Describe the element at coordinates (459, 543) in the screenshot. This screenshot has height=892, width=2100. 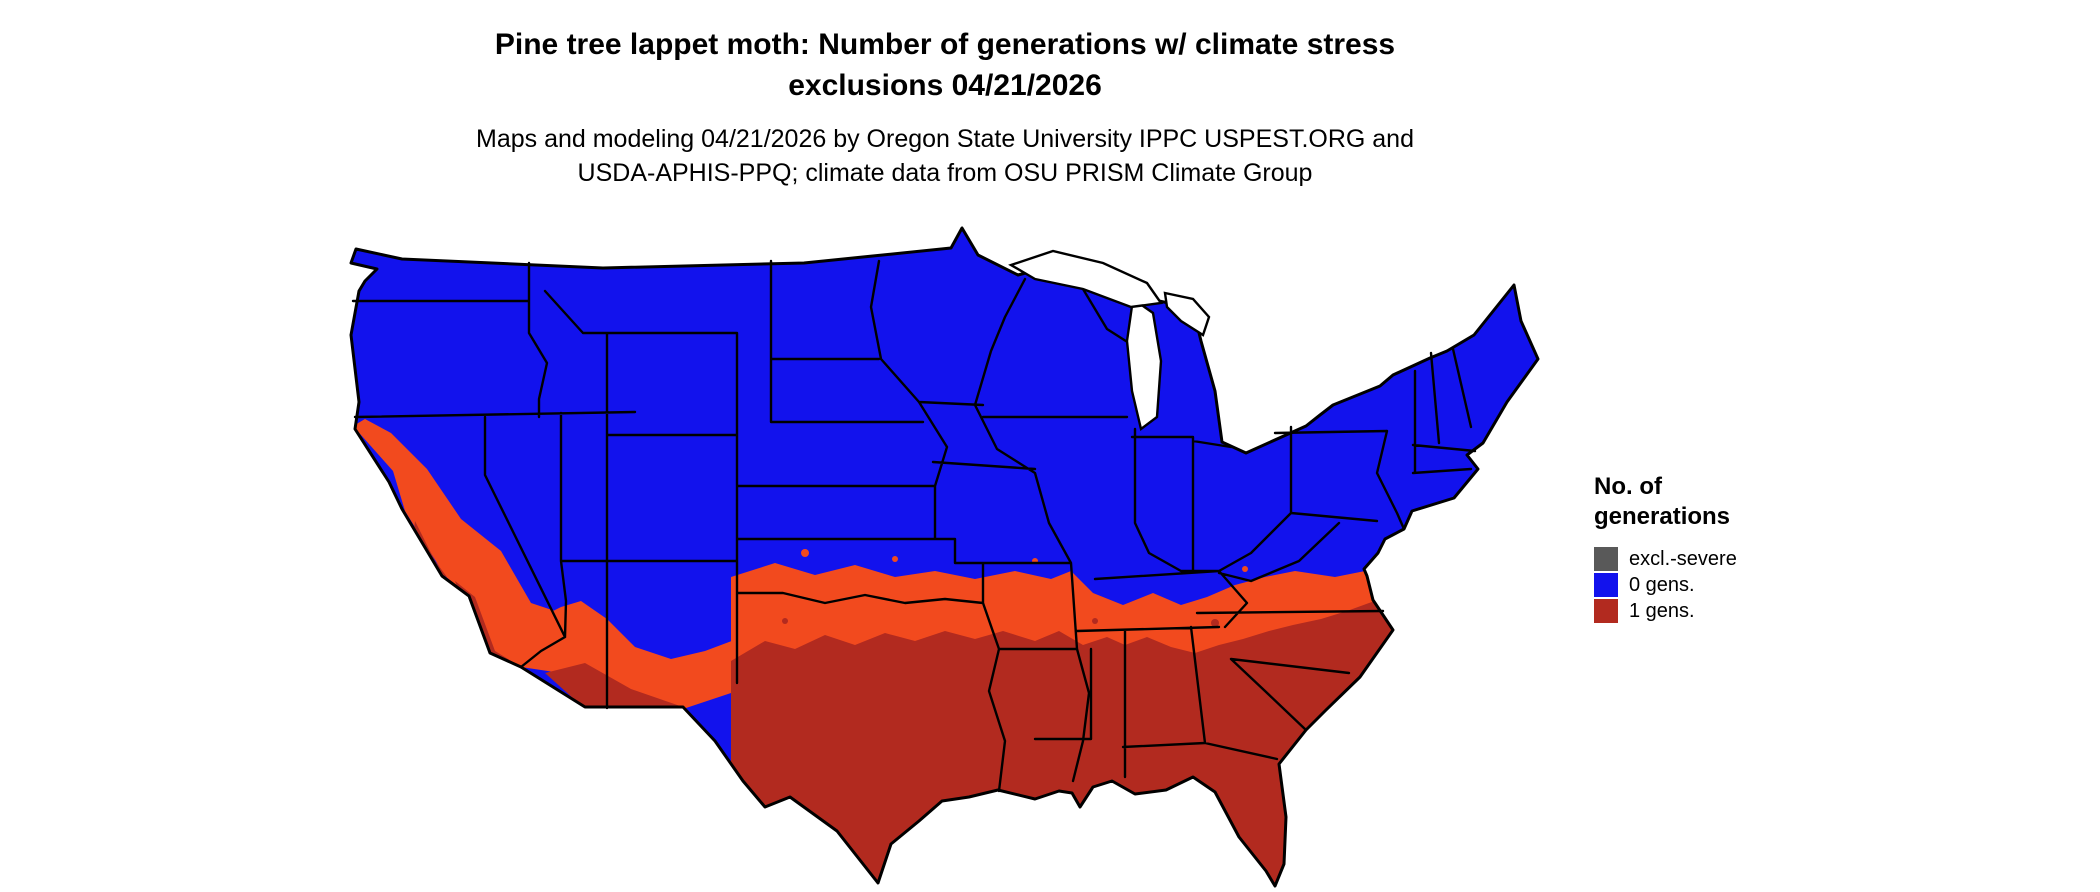
I see `region-transition-california` at that location.